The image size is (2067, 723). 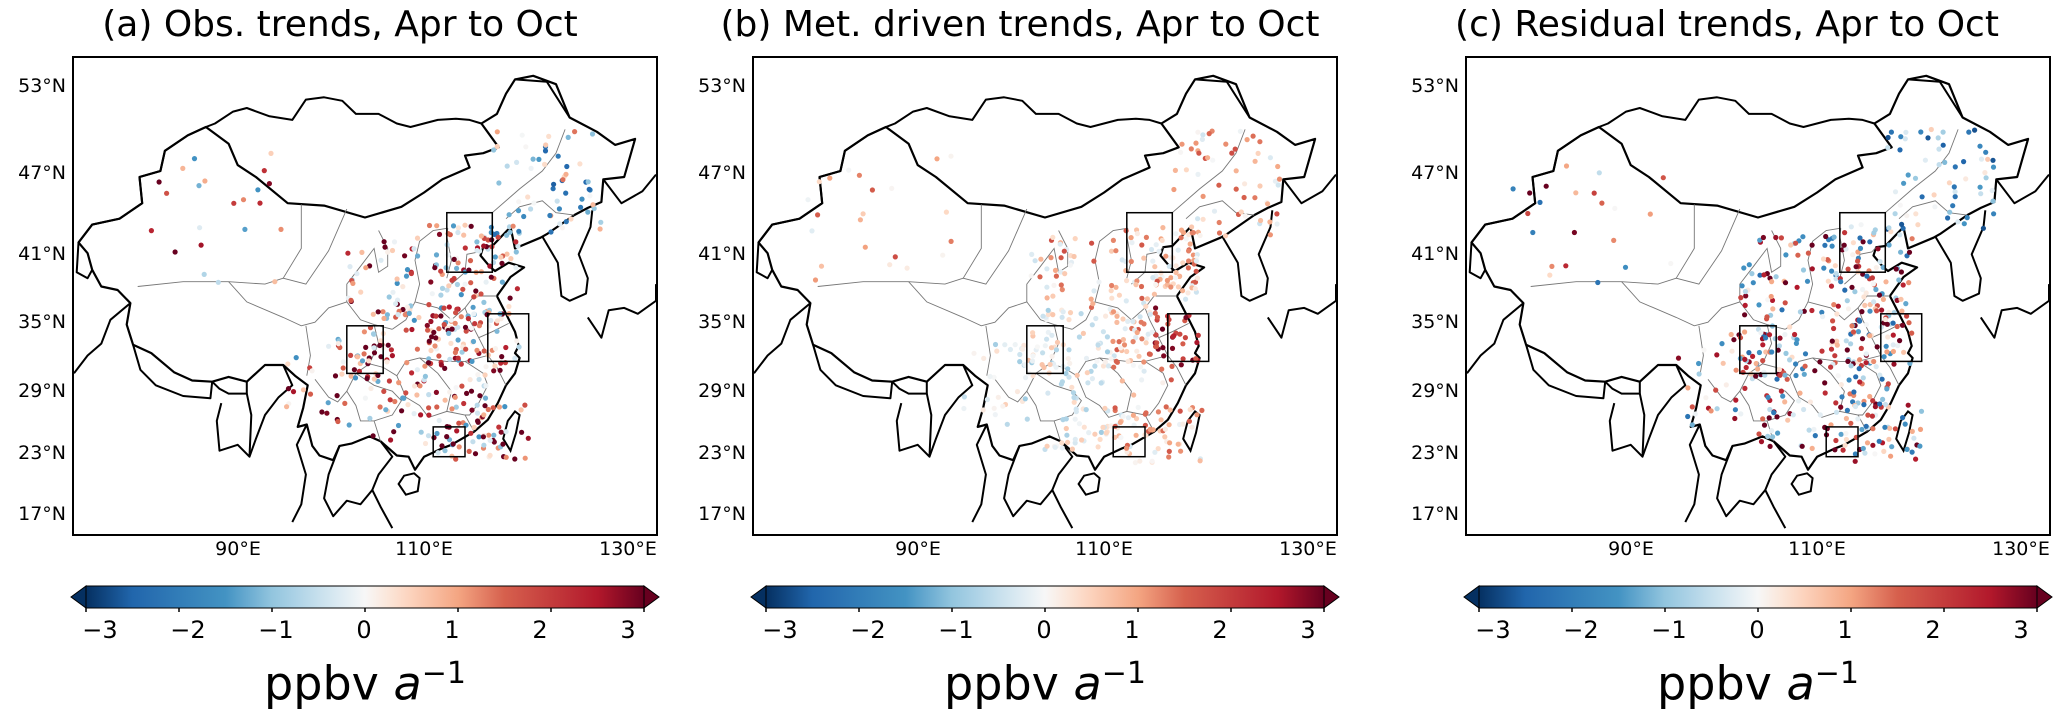 I want to click on country-border, so click(x=343, y=112).